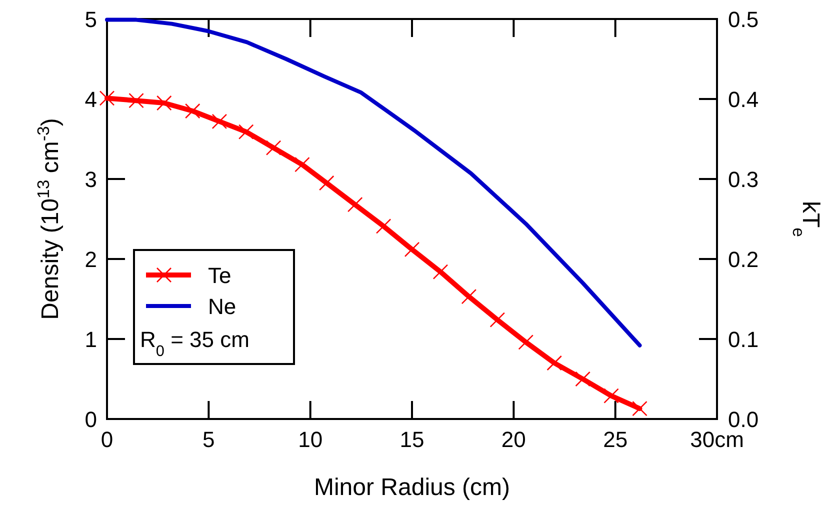 The height and width of the screenshot is (507, 839). I want to click on x-tick-label: 15, so click(412, 439).